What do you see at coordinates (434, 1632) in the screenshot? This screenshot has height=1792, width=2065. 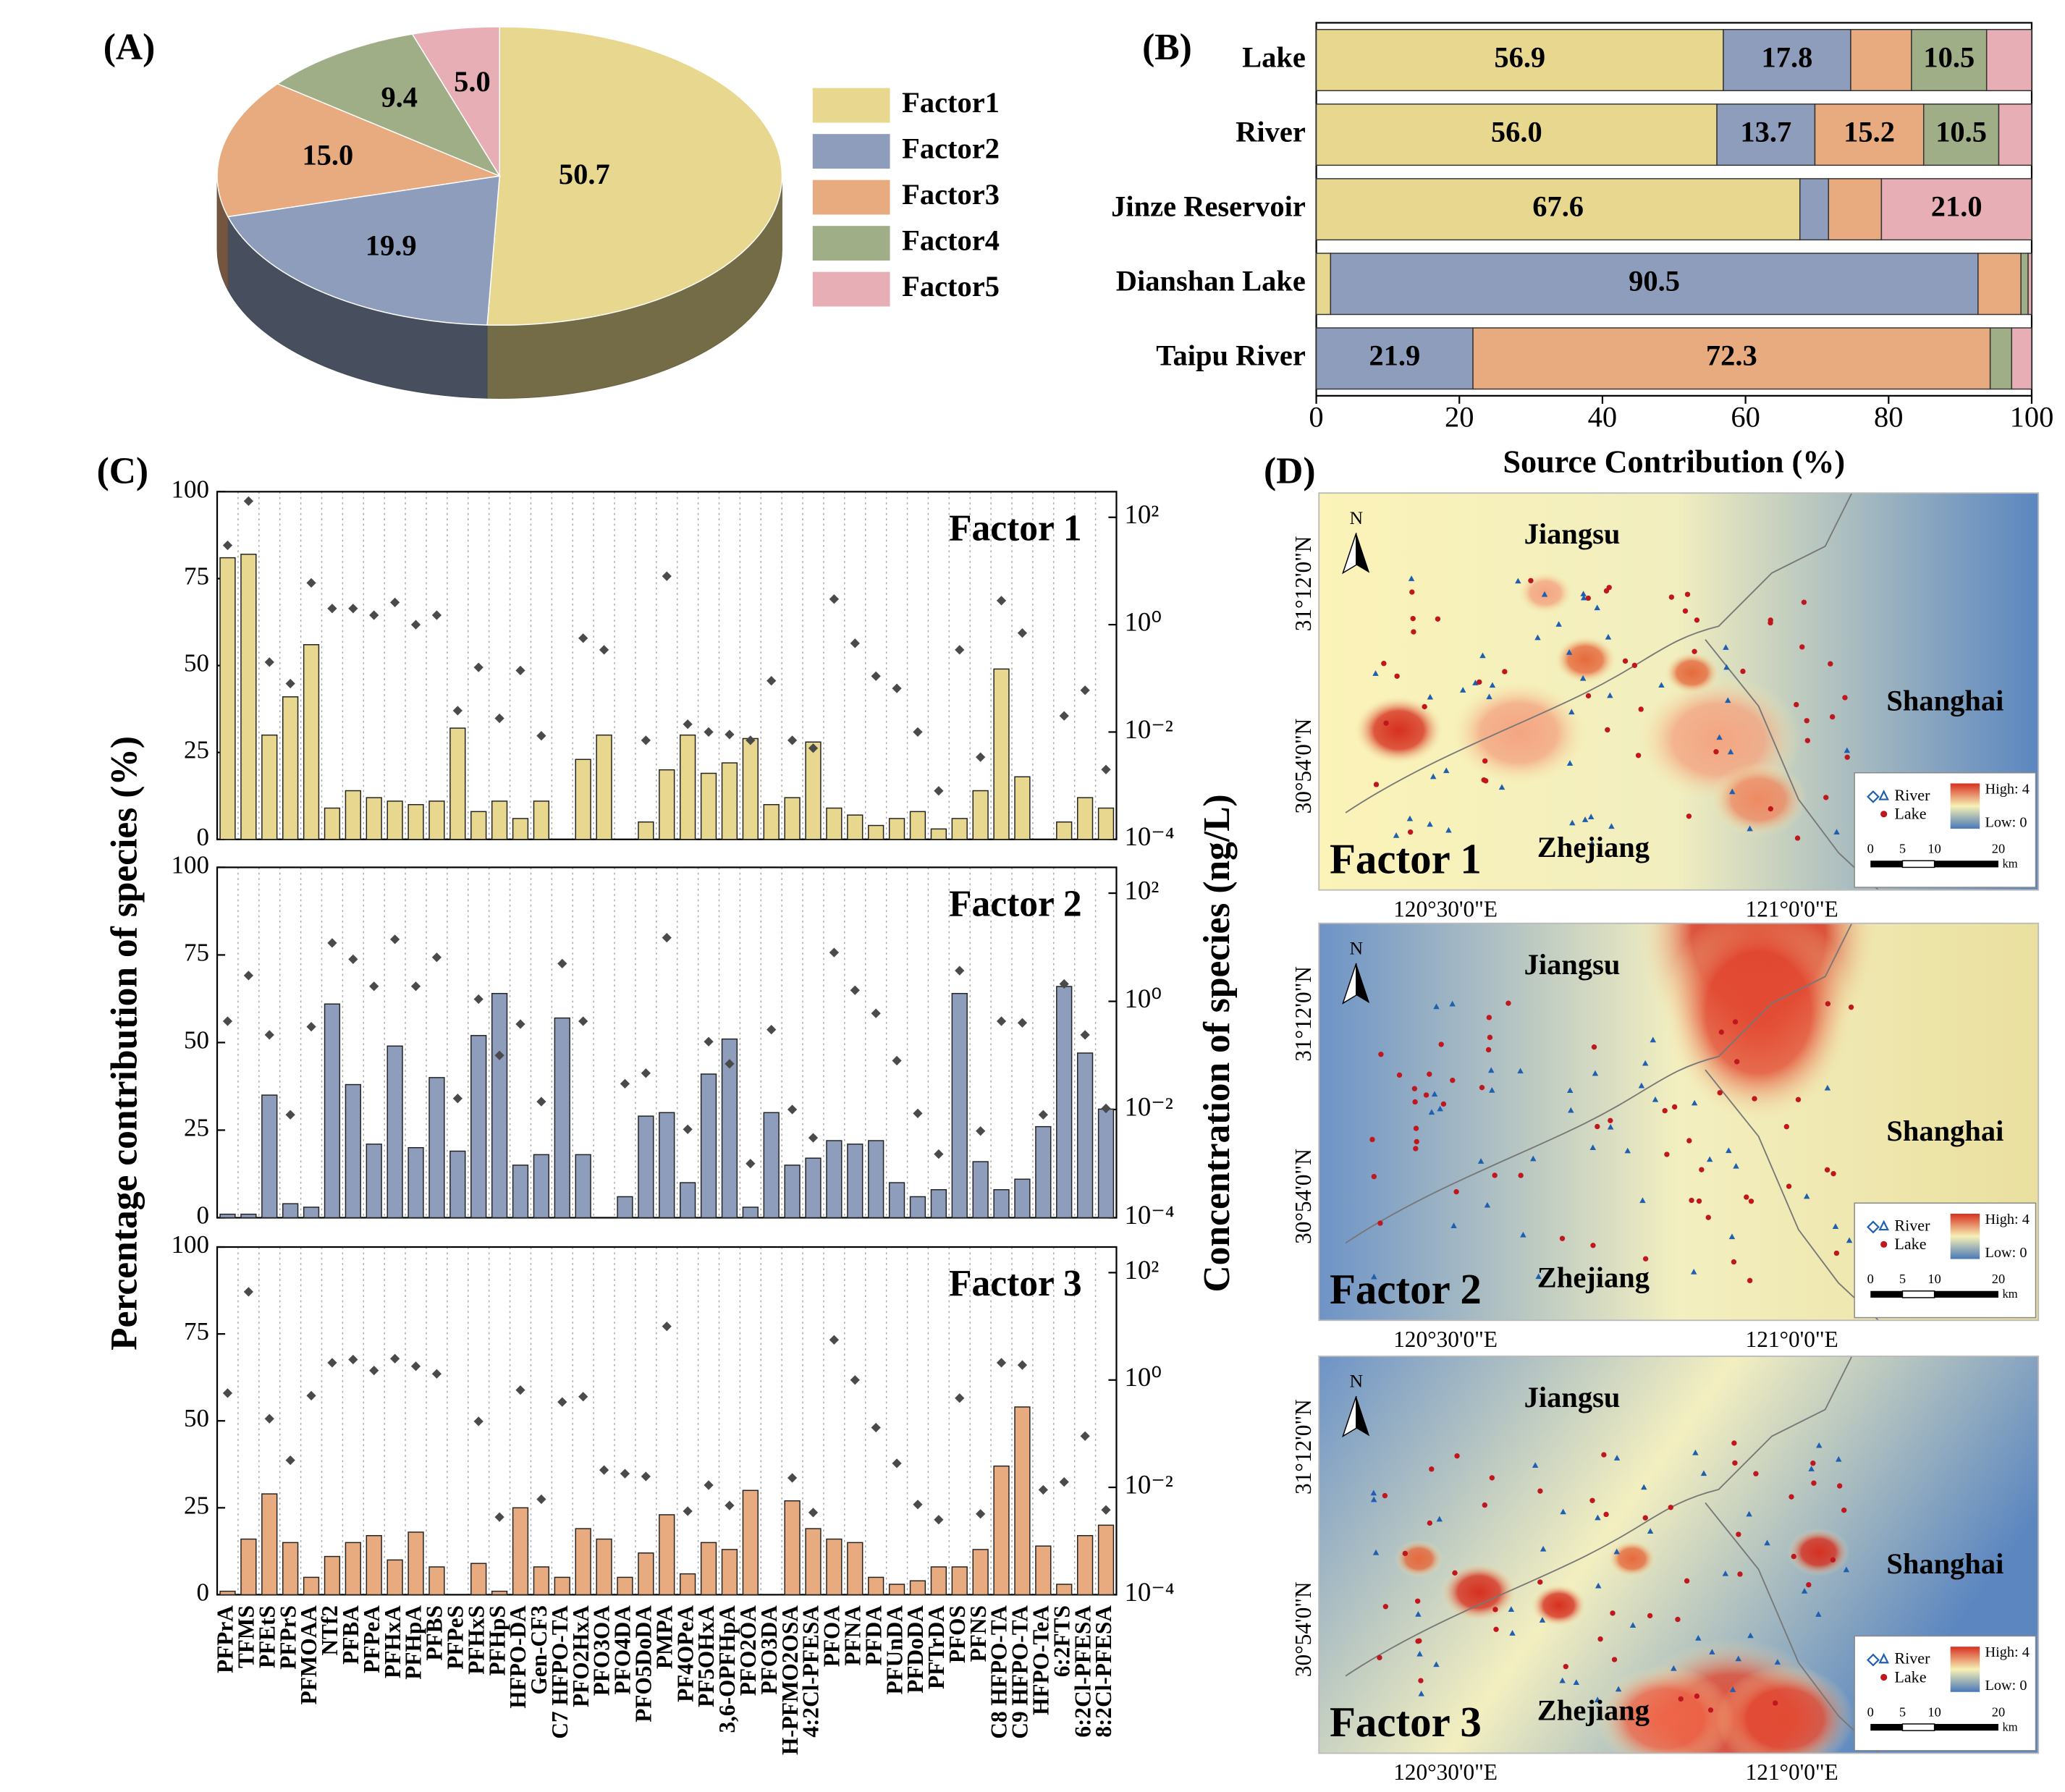 I see `x-tick-label: PFBS` at bounding box center [434, 1632].